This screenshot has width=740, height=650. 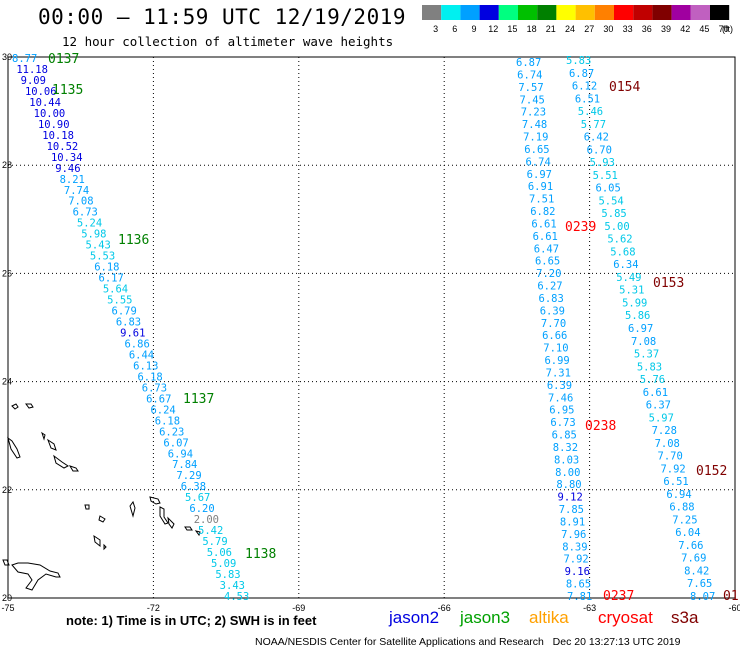 I want to click on legend-label: 70, so click(x=724, y=29).